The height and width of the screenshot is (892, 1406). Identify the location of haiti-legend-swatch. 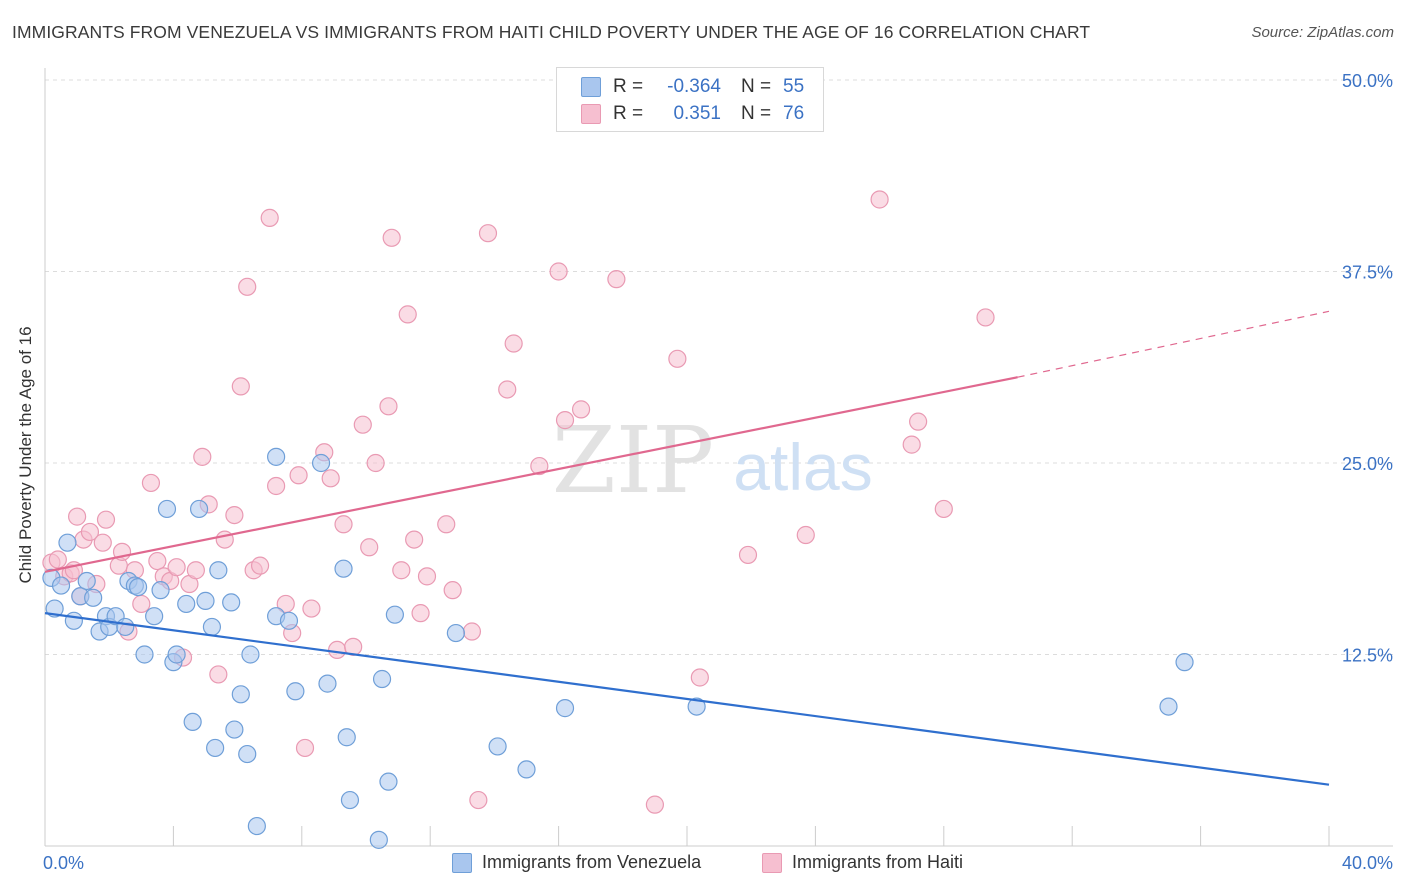
(772, 862).